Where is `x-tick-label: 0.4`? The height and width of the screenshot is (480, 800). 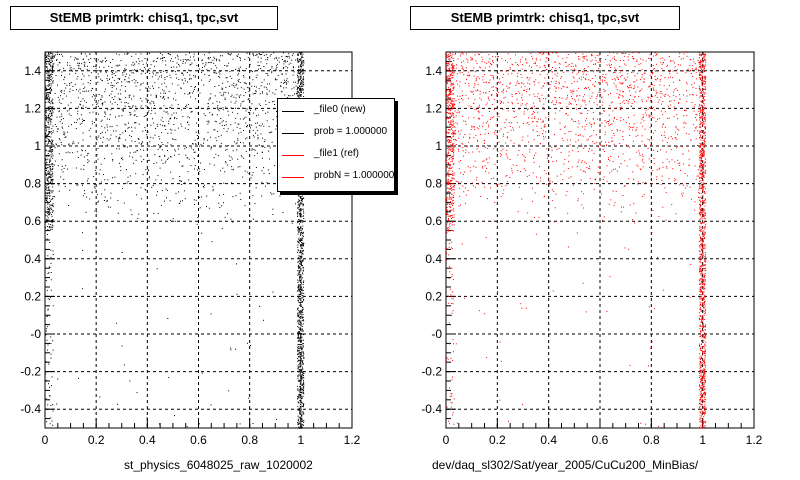
x-tick-label: 0.4 is located at coordinates (147, 440).